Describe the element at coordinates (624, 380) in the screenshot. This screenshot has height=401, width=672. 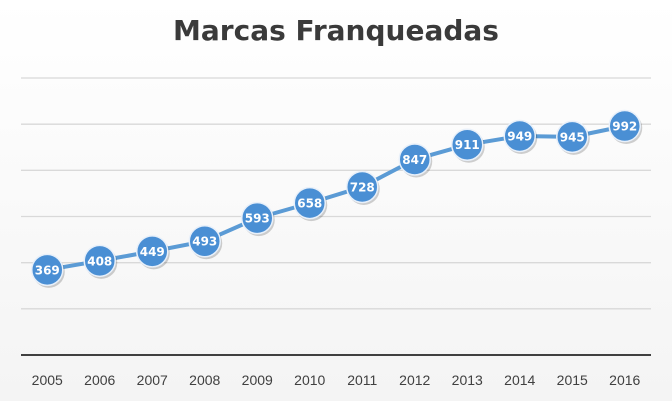
I see `x-tick-label: 2016` at that location.